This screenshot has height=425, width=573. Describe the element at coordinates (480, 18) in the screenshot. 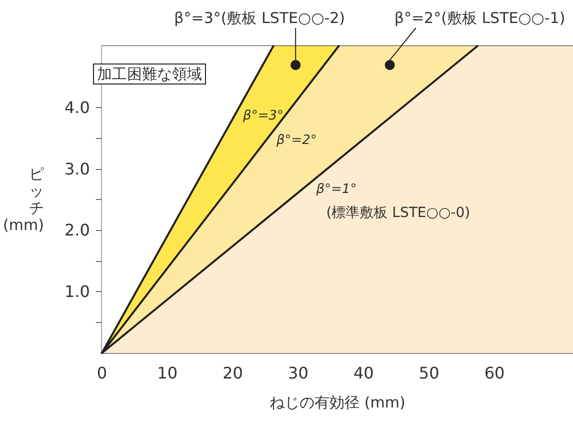

I see `annotation: β°=2°(敷板 LSTE○○-1)` at that location.